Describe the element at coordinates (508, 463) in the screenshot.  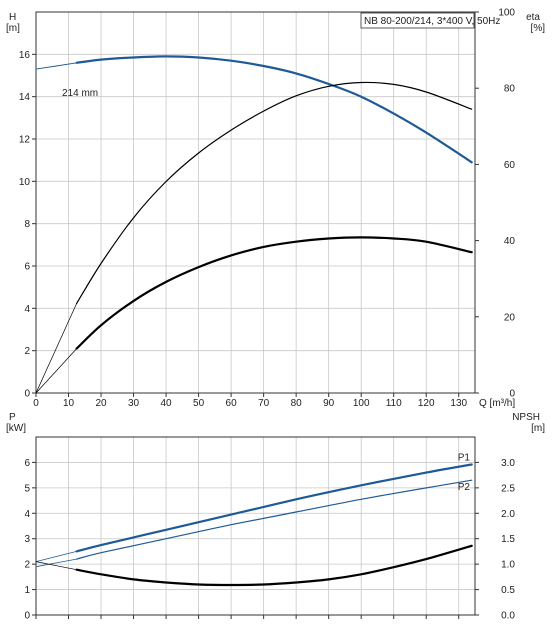
I see `y2-tick-label: 3.0` at that location.